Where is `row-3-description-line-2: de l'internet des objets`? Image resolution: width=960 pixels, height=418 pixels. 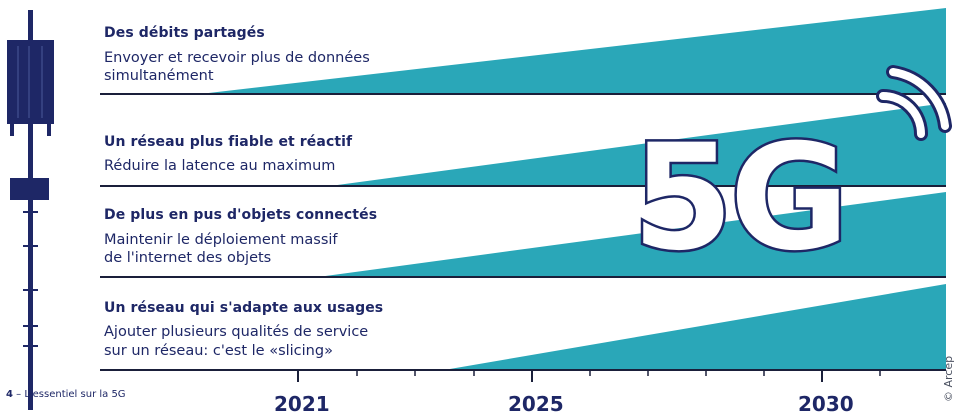
row-3-description-line-2: de l'internet des objets is located at coordinates (188, 258).